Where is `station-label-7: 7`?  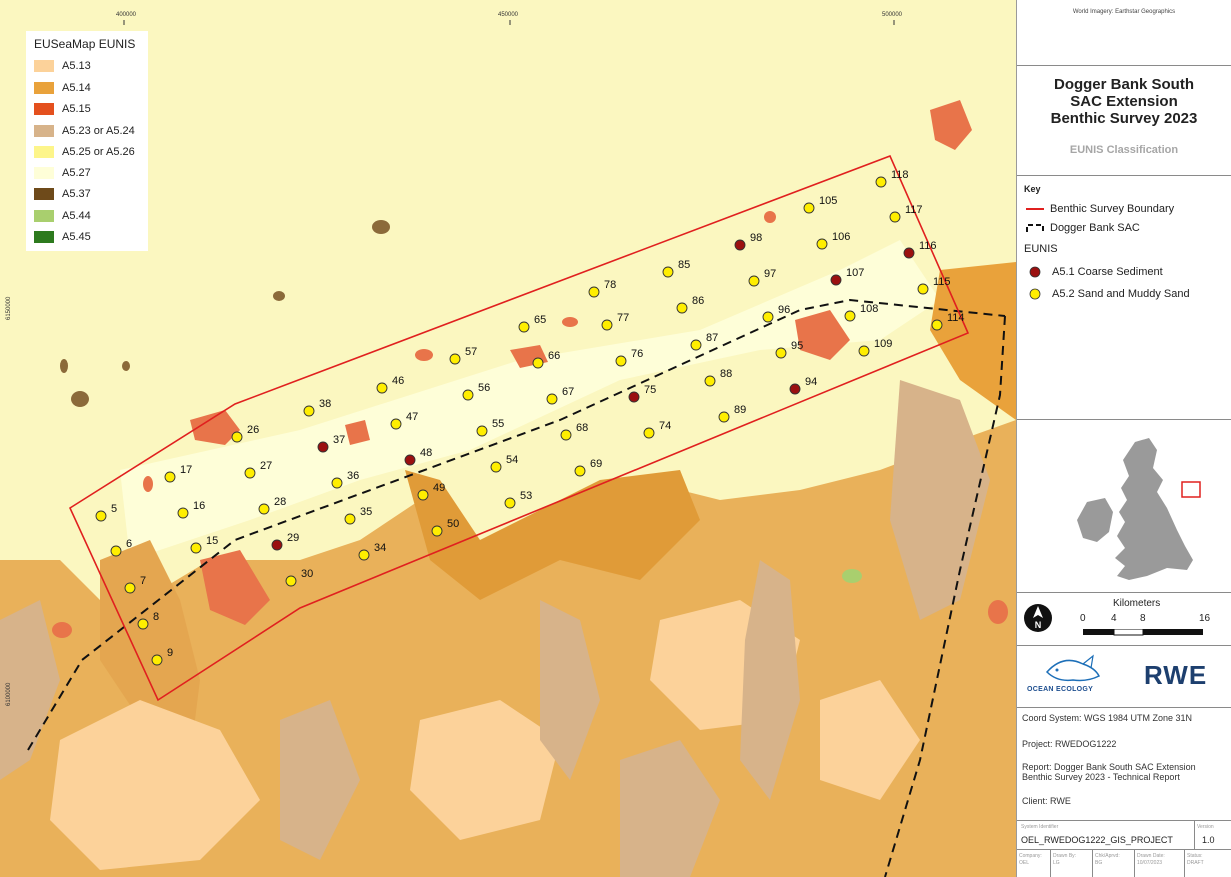 station-label-7: 7 is located at coordinates (143, 581).